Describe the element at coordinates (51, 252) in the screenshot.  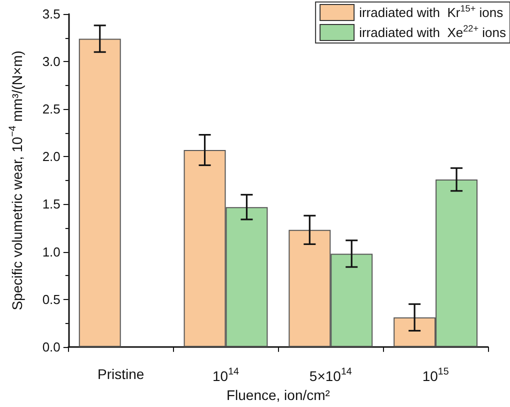
I see `y-tick-label: 1.0` at that location.